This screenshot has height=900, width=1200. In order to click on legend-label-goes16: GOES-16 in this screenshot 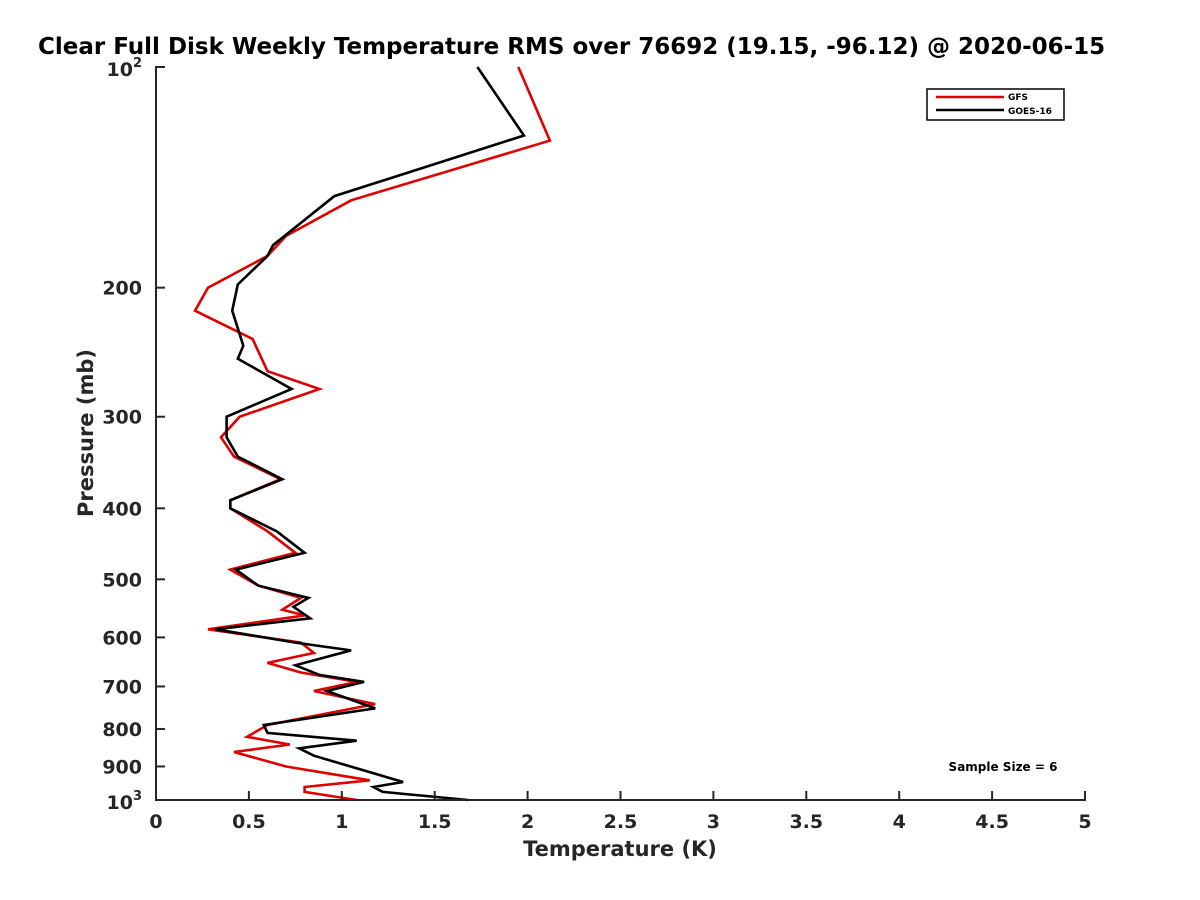, I will do `click(1030, 112)`.